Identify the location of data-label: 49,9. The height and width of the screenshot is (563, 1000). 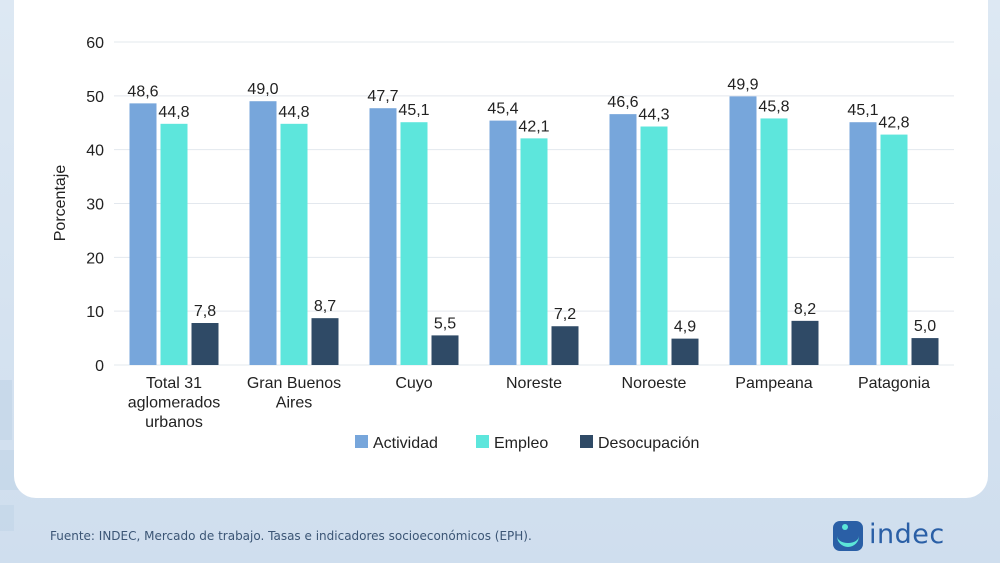
(742, 84).